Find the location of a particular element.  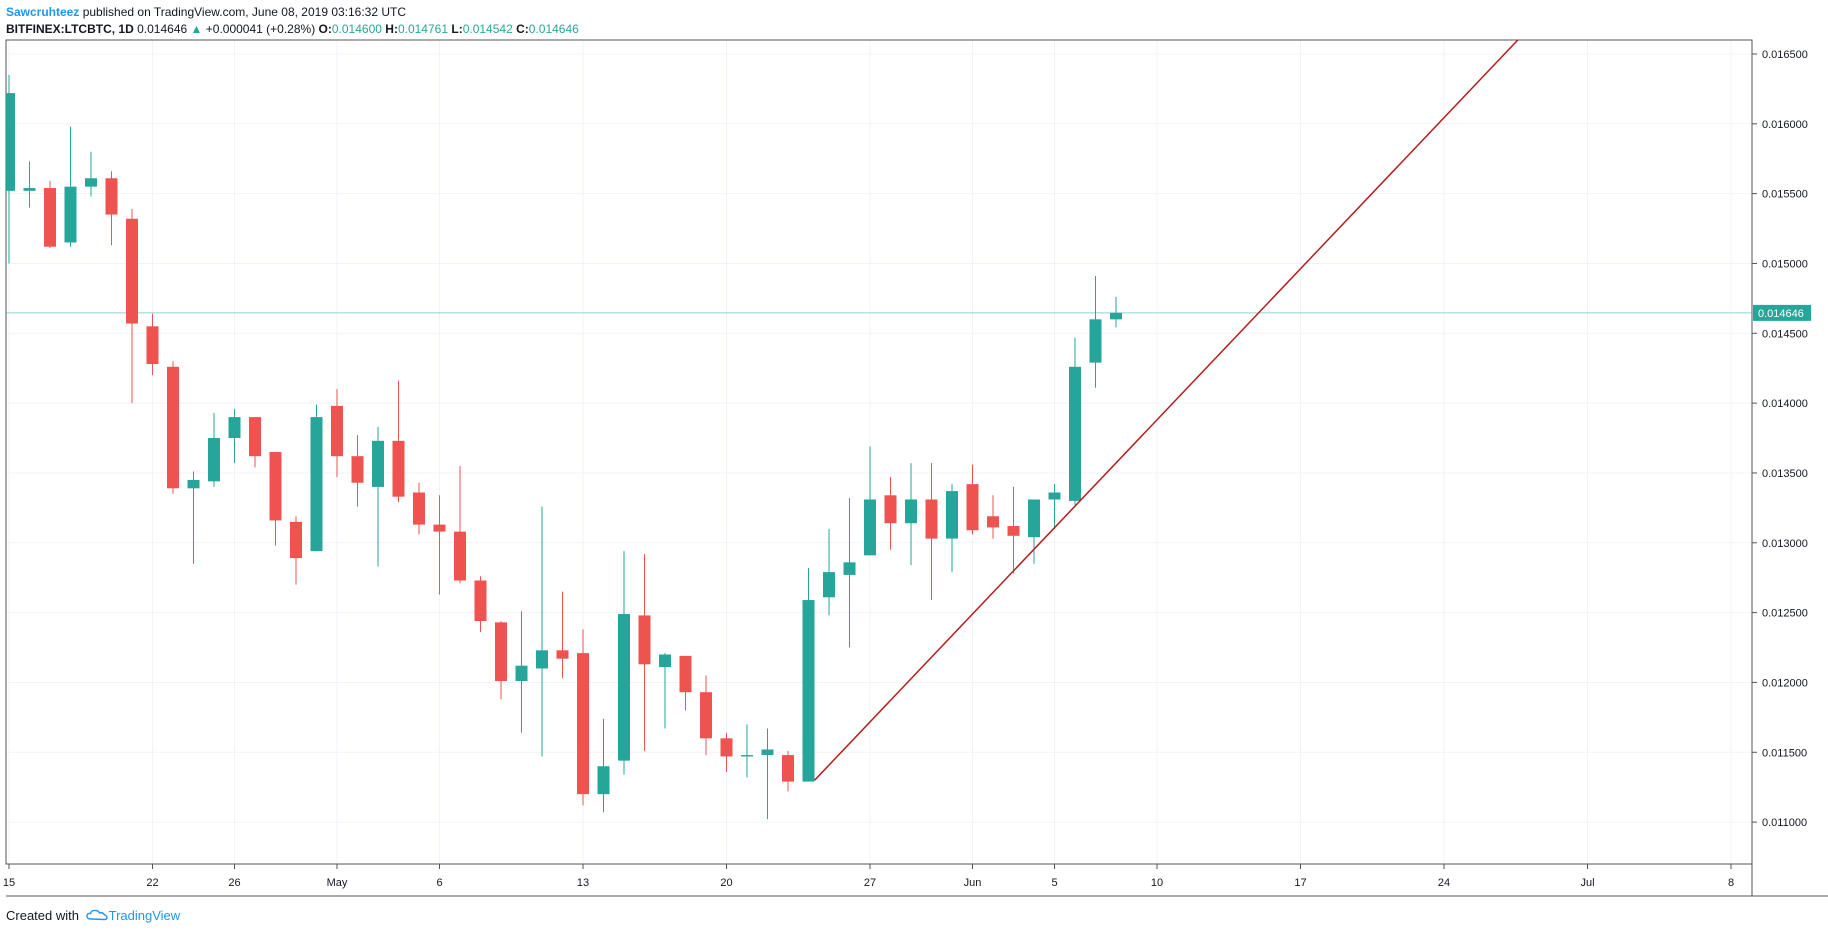

price-tick-label: 0.015000 is located at coordinates (1785, 264).